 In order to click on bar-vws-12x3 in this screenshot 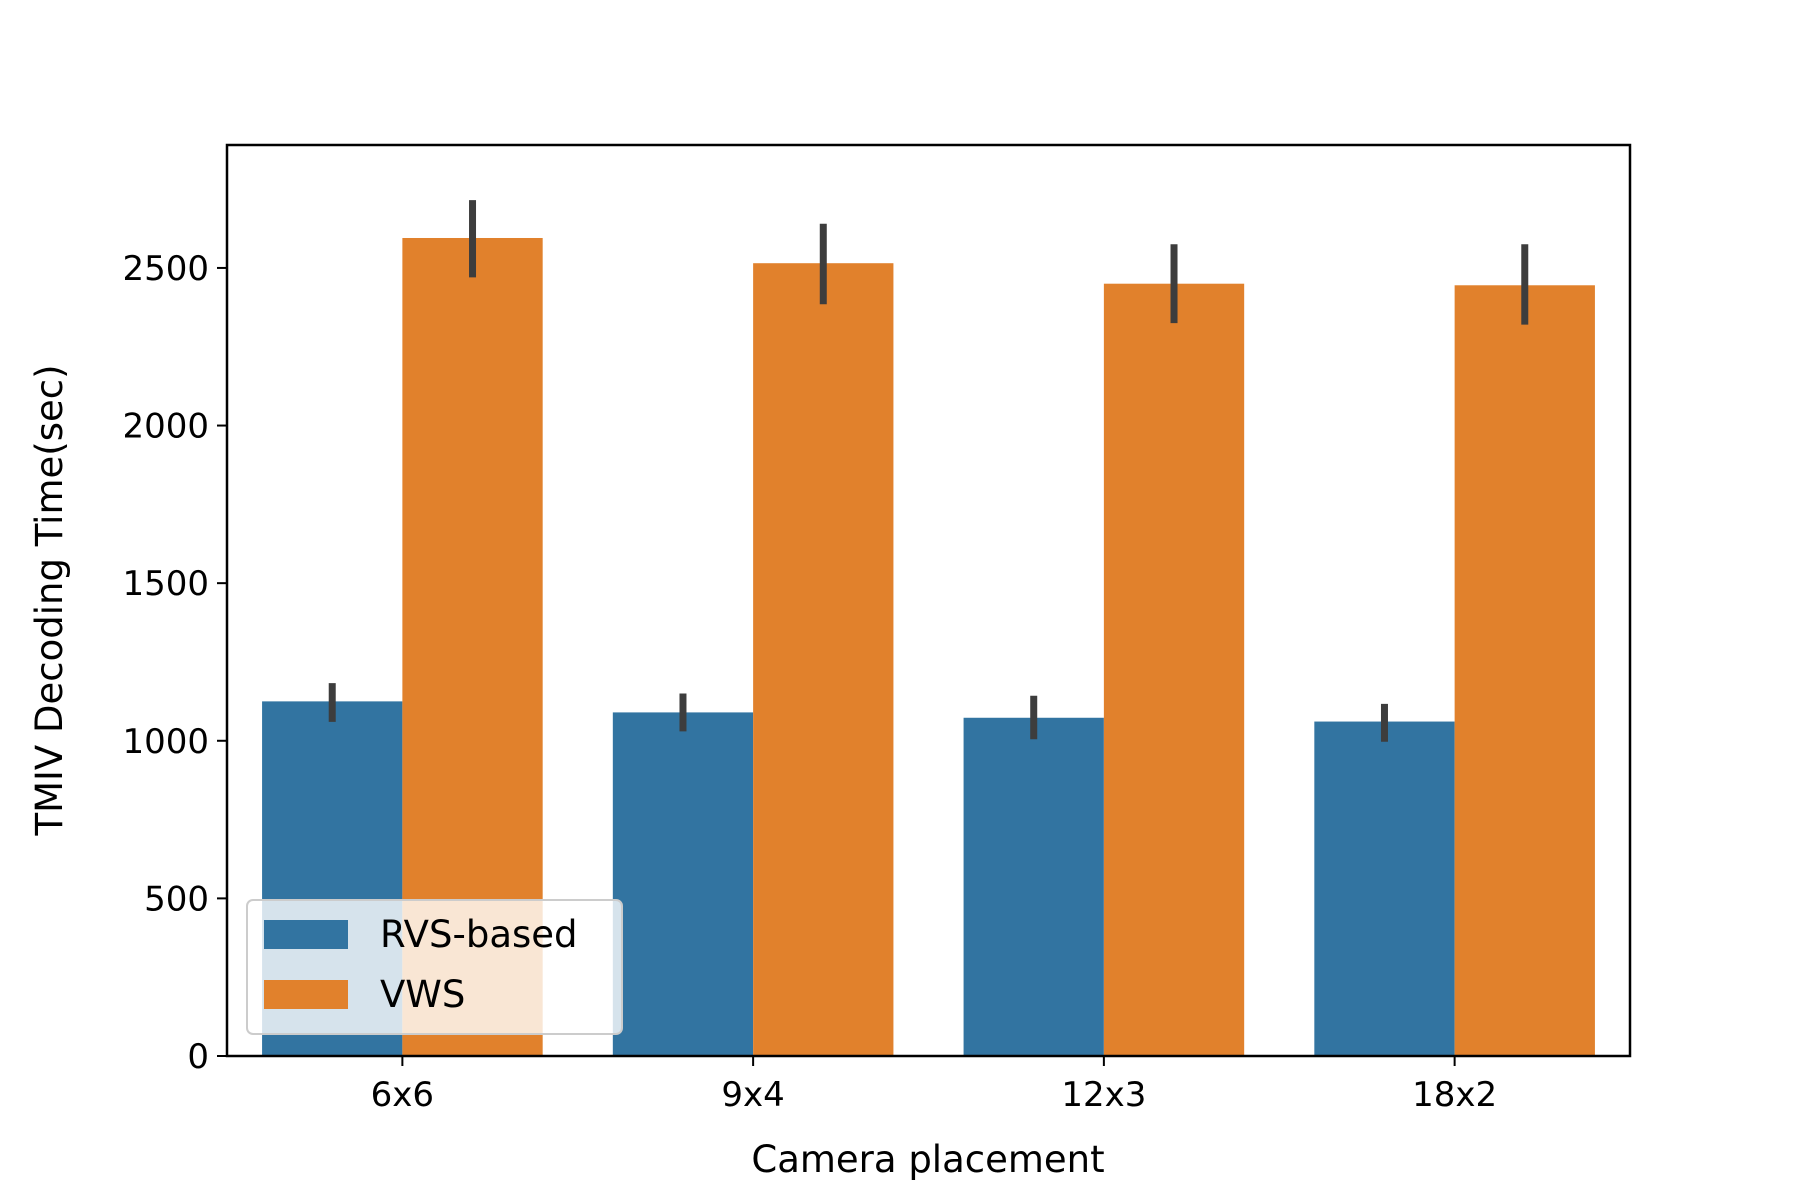, I will do `click(1174, 669)`.